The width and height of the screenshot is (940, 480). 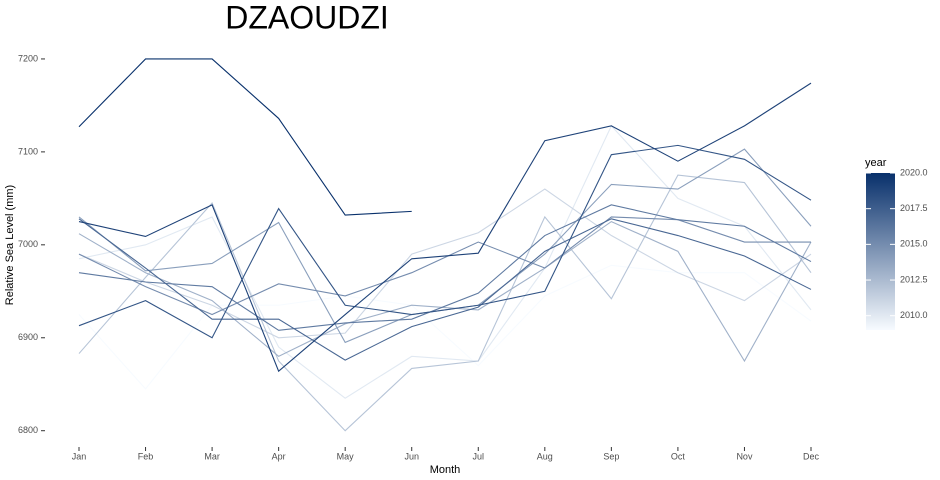 What do you see at coordinates (28, 58) in the screenshot?
I see `y-tick-label: 7200` at bounding box center [28, 58].